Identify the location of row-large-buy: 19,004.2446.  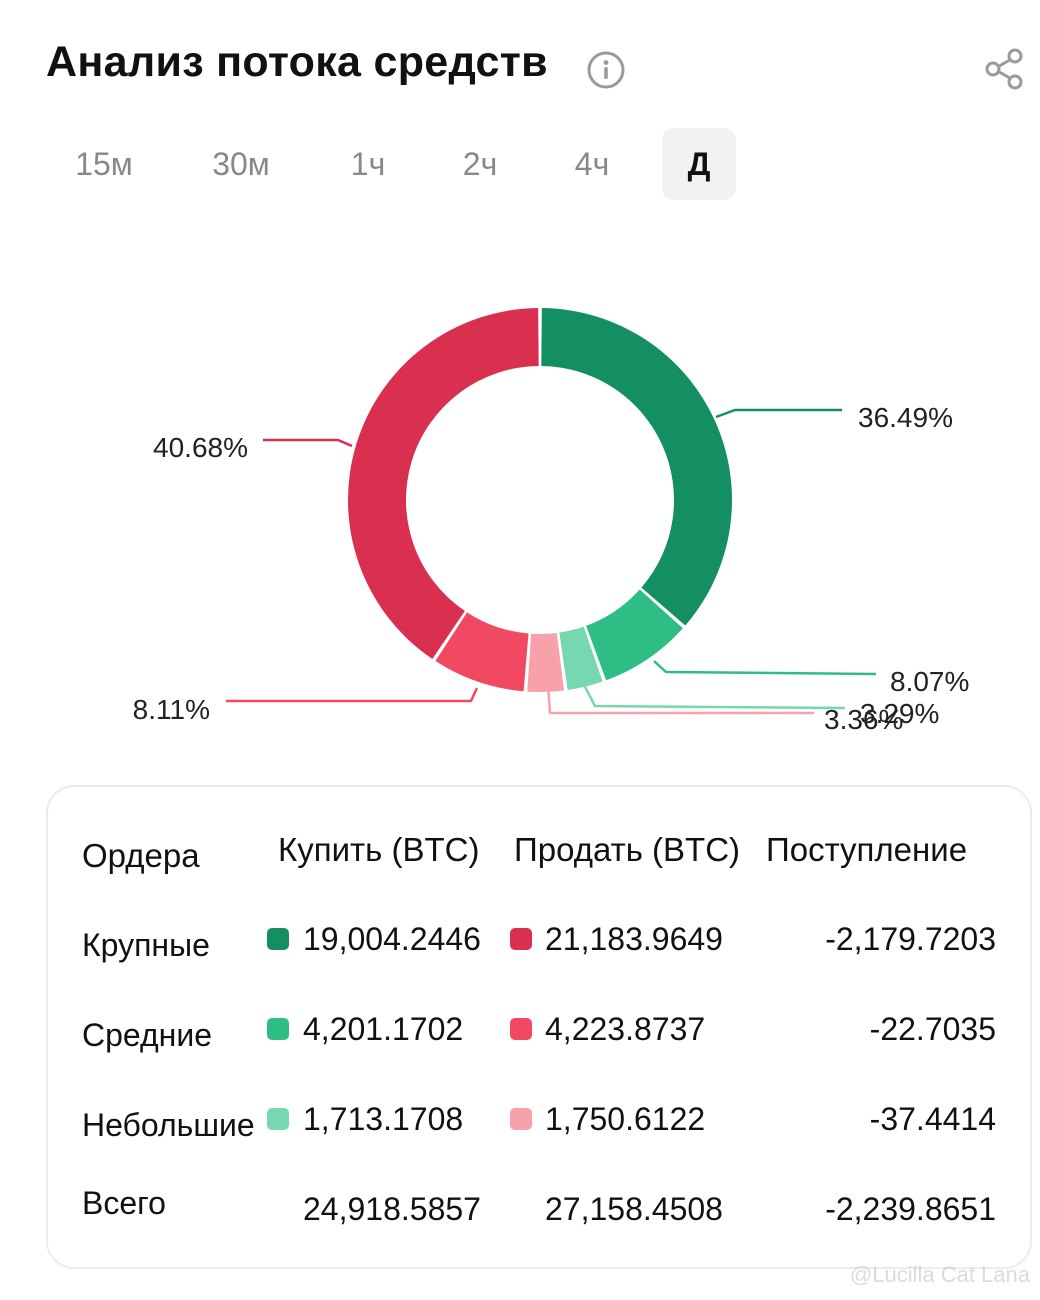
(392, 939).